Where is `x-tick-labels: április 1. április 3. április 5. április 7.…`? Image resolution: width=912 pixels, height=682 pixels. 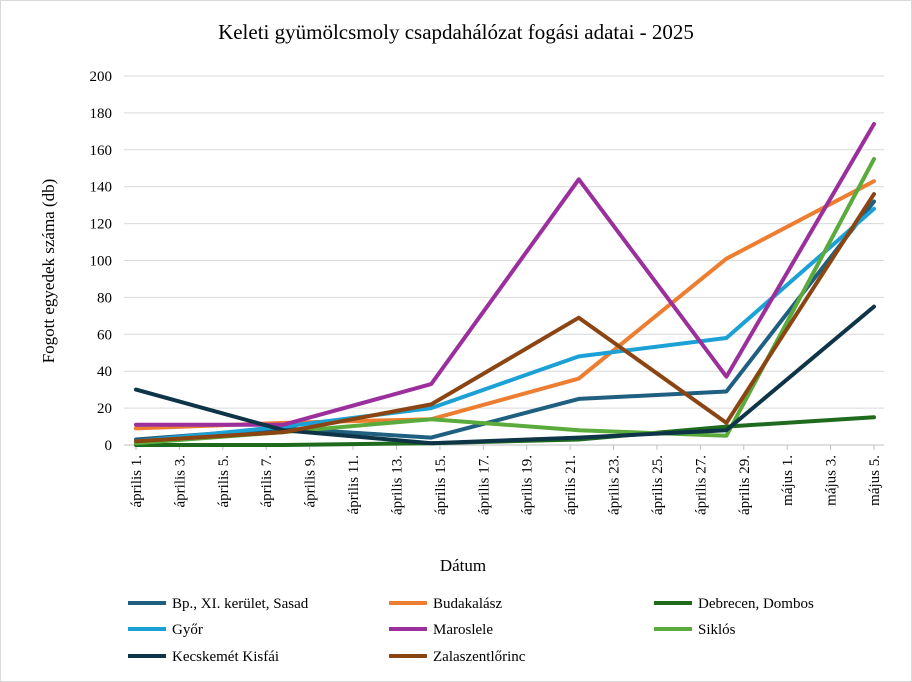
x-tick-labels: április 1. április 3. április 5. április 7.… is located at coordinates (506, 480).